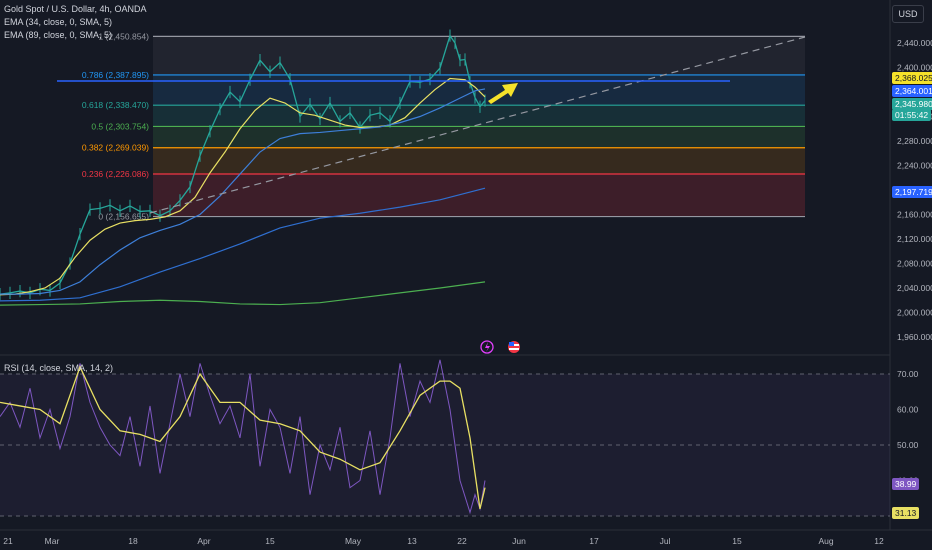 The height and width of the screenshot is (550, 932). I want to click on rsi-tag-31: 31.13, so click(906, 513).